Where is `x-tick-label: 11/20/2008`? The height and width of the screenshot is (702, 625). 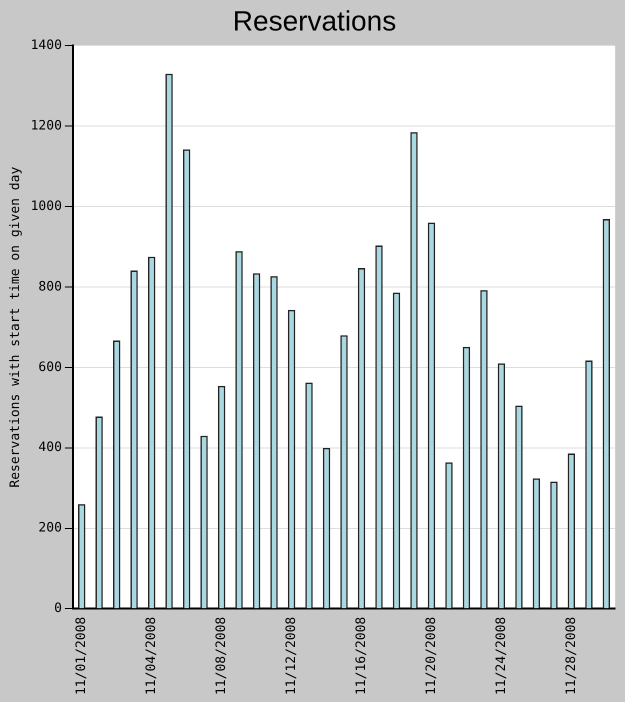 x-tick-label: 11/20/2008 is located at coordinates (431, 656).